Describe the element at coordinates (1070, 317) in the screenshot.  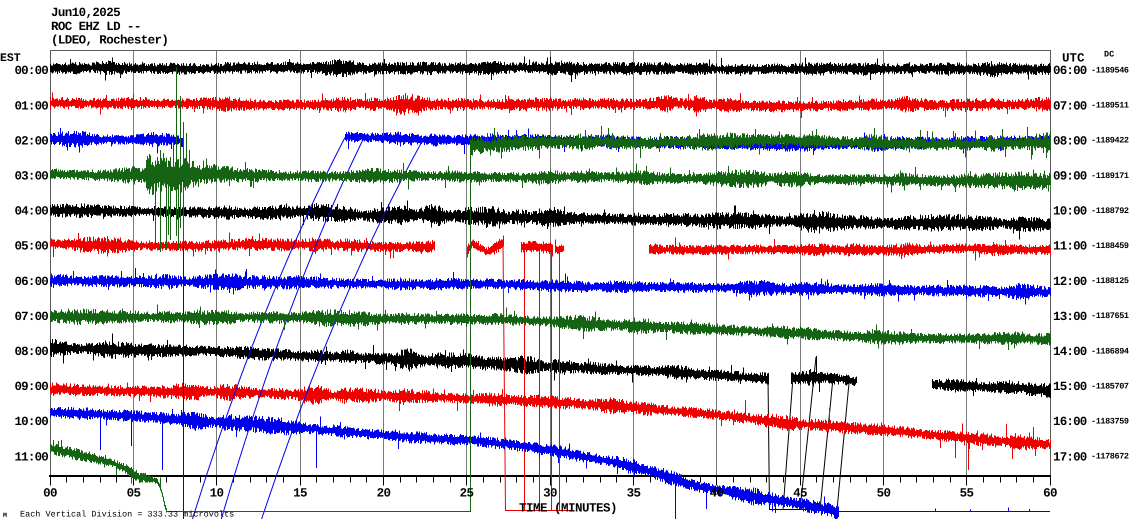
I see `svg-text: 13:00` at that location.